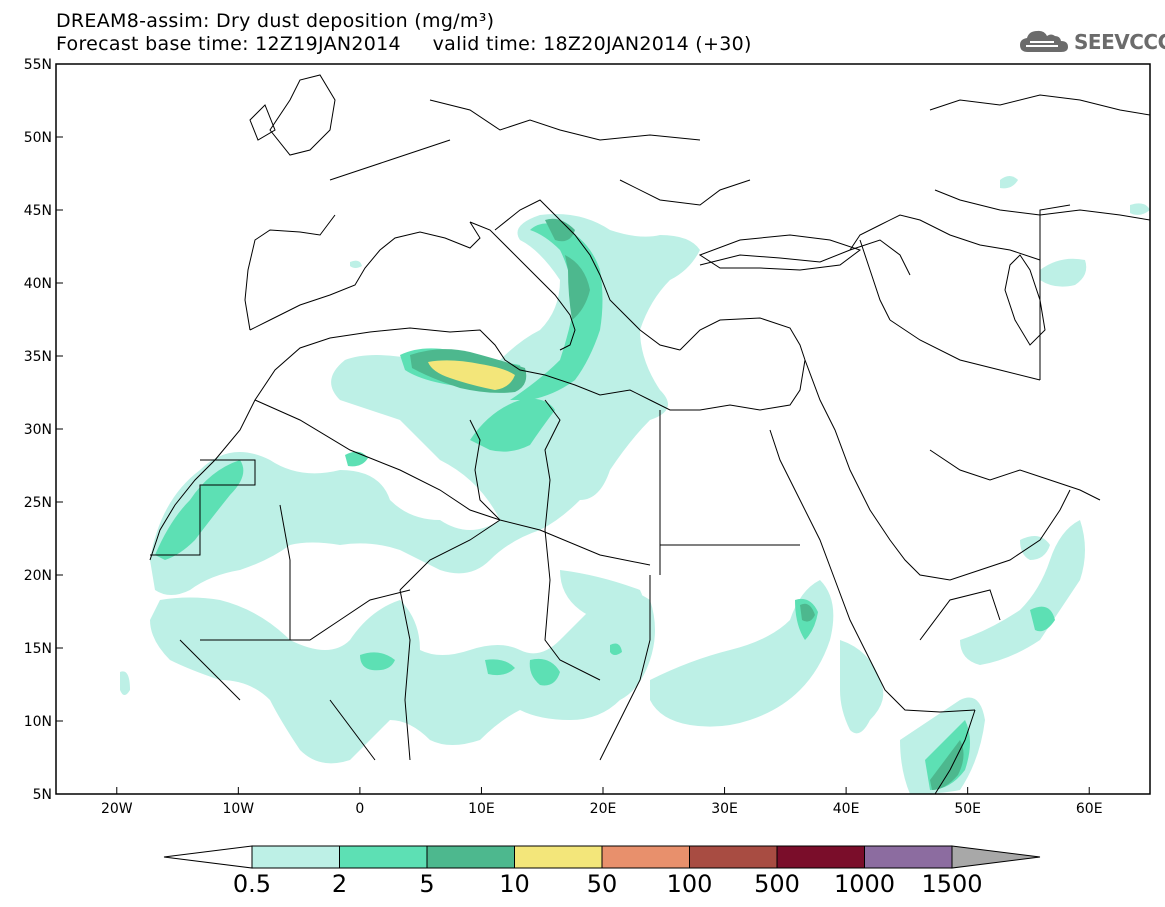 The image size is (1165, 907). What do you see at coordinates (117, 809) in the screenshot?
I see `lon-tick-label: 20W` at bounding box center [117, 809].